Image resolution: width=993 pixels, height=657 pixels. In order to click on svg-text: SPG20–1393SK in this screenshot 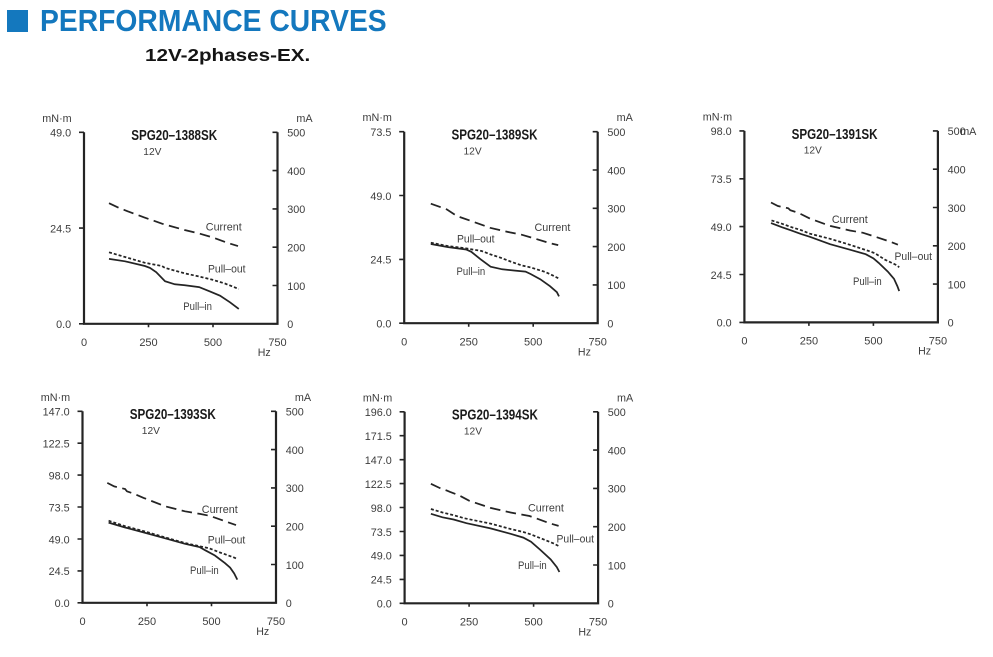, I will do `click(173, 414)`.